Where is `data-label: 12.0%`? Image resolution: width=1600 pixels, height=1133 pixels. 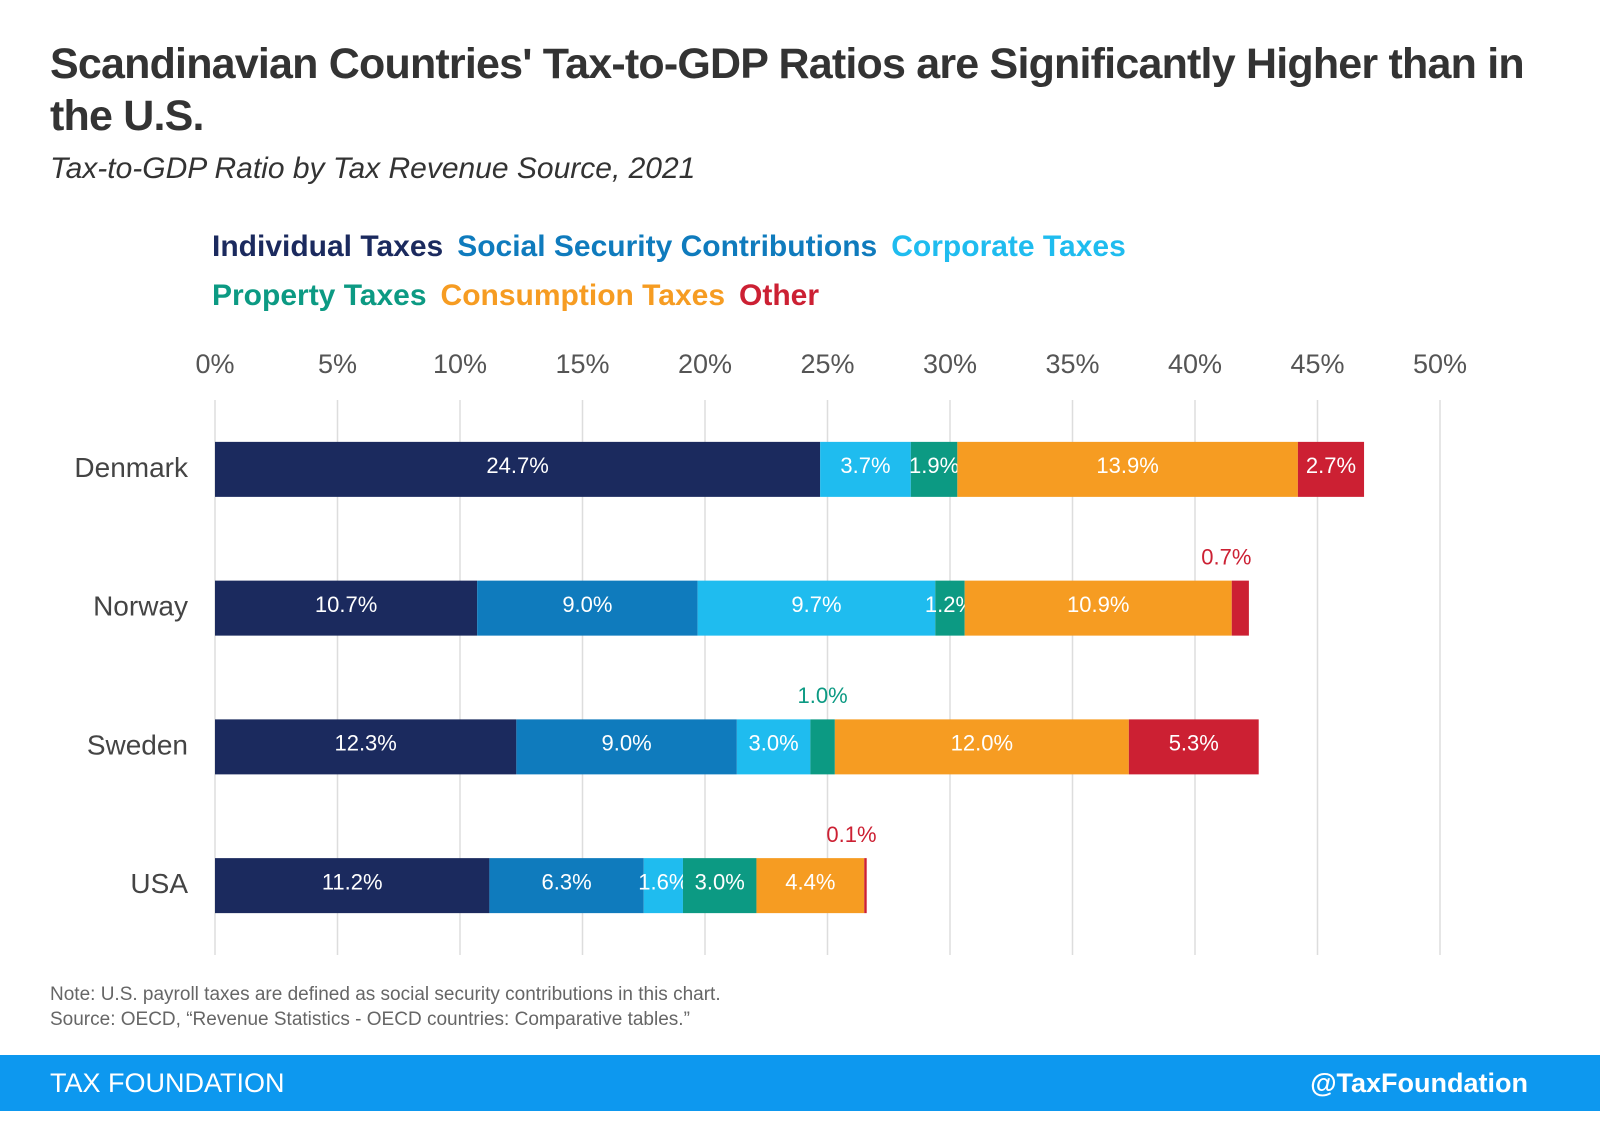
data-label: 12.0% is located at coordinates (982, 743).